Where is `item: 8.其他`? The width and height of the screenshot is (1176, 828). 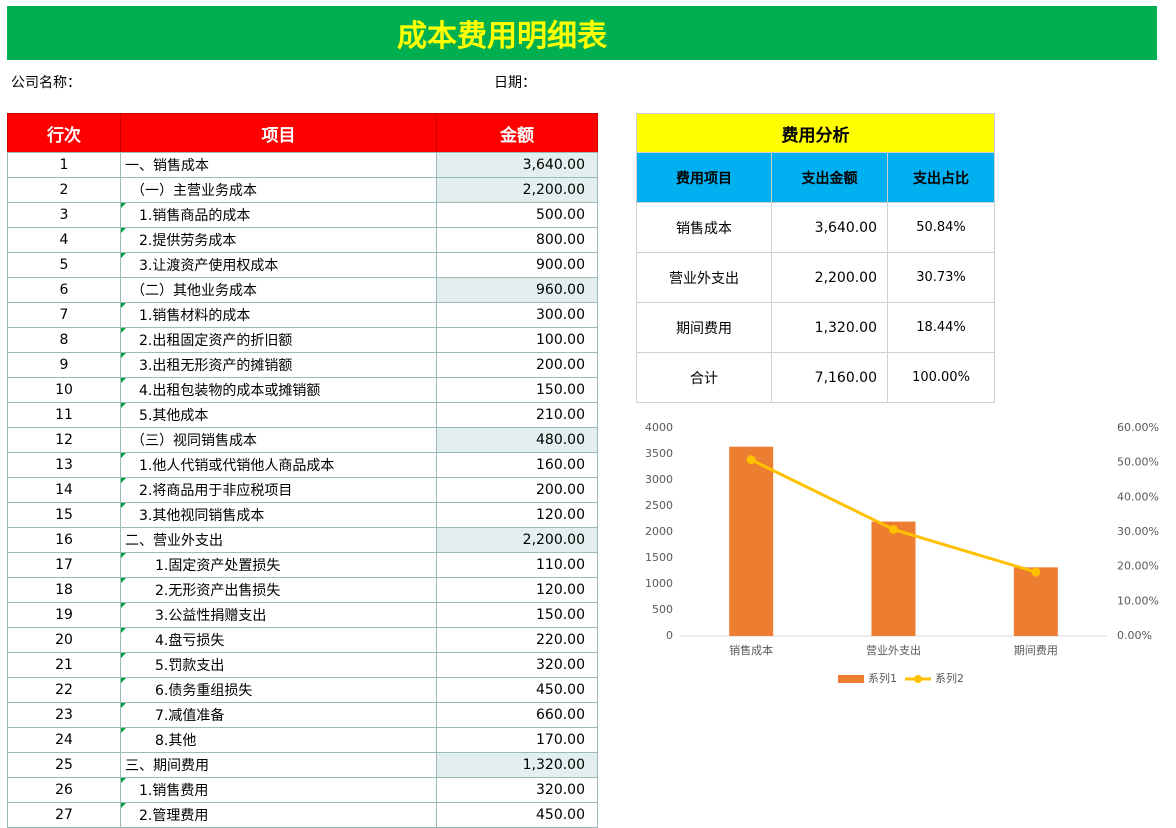 item: 8.其他 is located at coordinates (278, 740).